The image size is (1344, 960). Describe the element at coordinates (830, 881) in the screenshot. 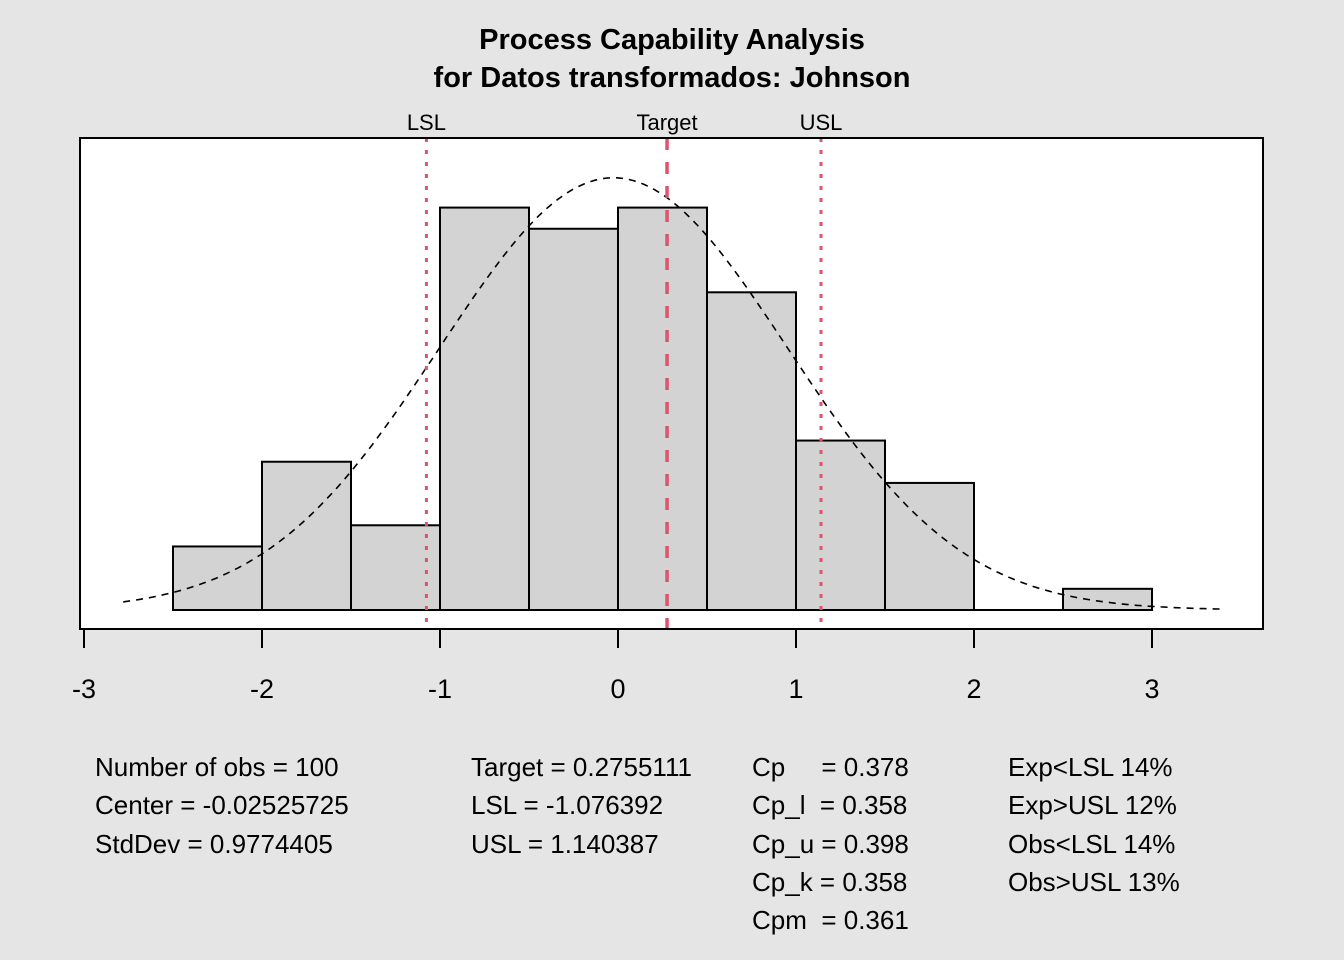

I see `stat-col3-line: Cp_k = 0.358` at that location.